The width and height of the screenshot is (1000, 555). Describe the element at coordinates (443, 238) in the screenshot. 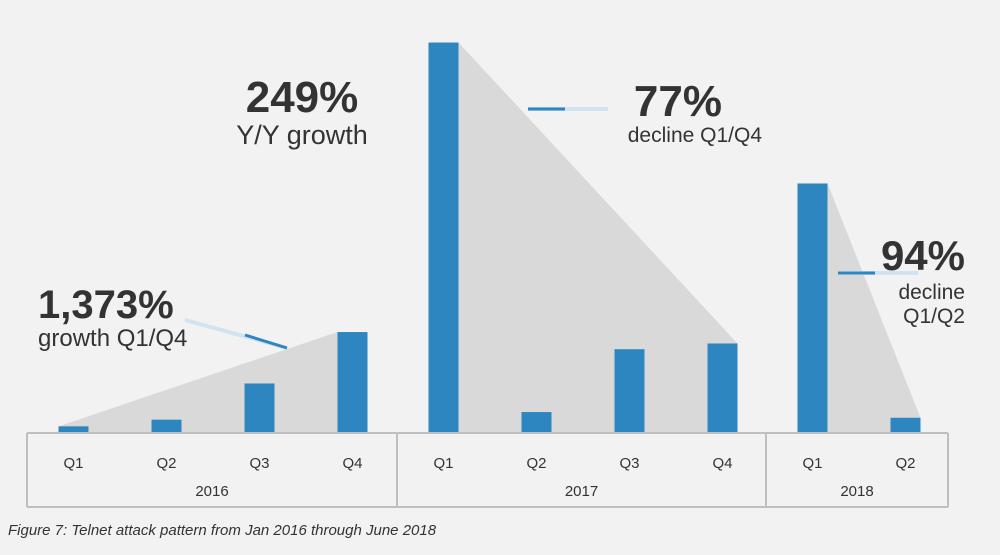

I see `bar-2017-Q1` at that location.